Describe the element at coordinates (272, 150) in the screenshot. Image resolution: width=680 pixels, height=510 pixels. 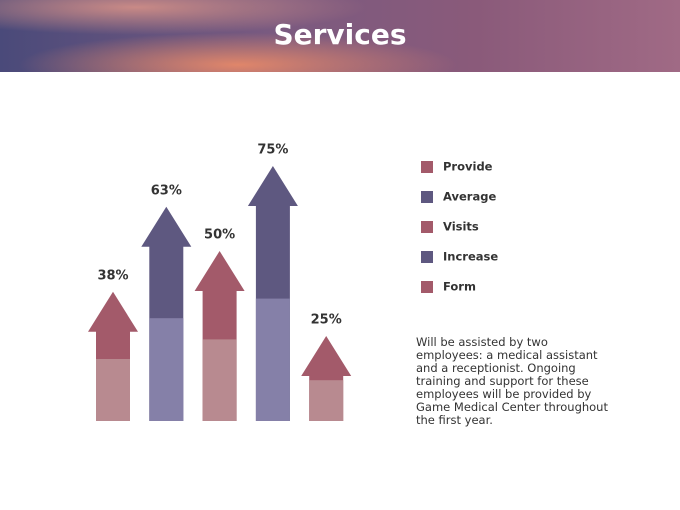
I see `value-label: 75%` at that location.